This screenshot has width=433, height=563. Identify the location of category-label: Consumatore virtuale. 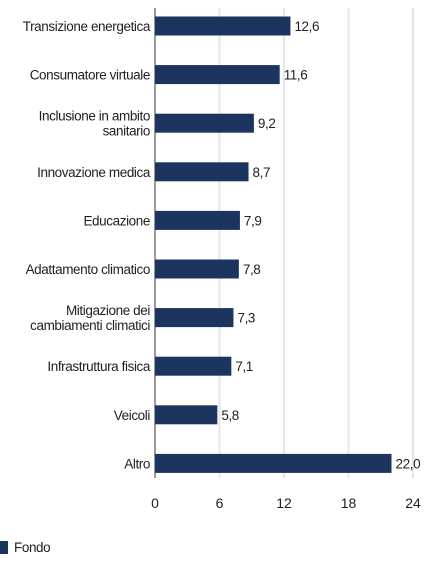
(90, 75).